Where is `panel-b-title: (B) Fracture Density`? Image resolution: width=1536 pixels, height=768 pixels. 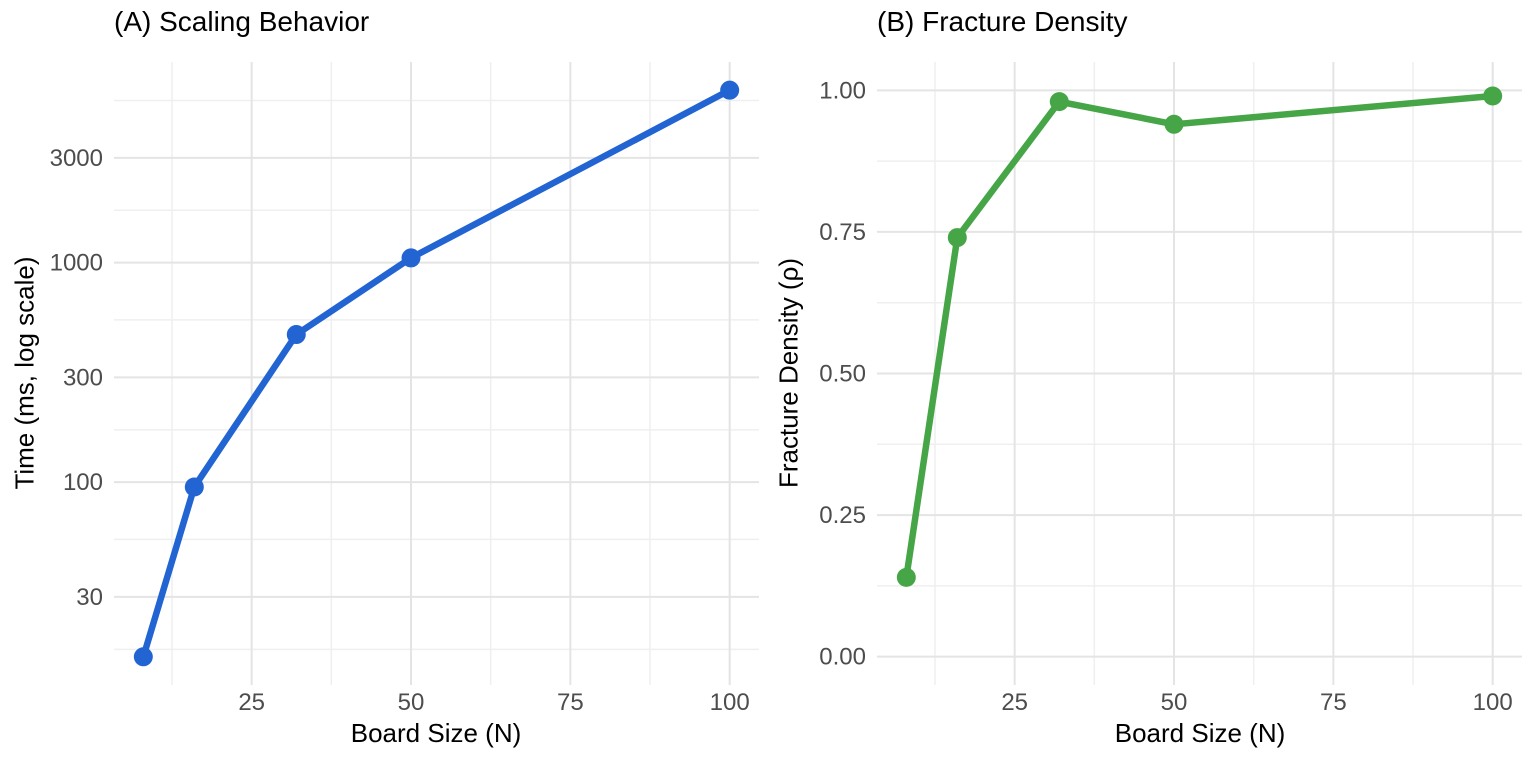 panel-b-title: (B) Fracture Density is located at coordinates (1002, 21).